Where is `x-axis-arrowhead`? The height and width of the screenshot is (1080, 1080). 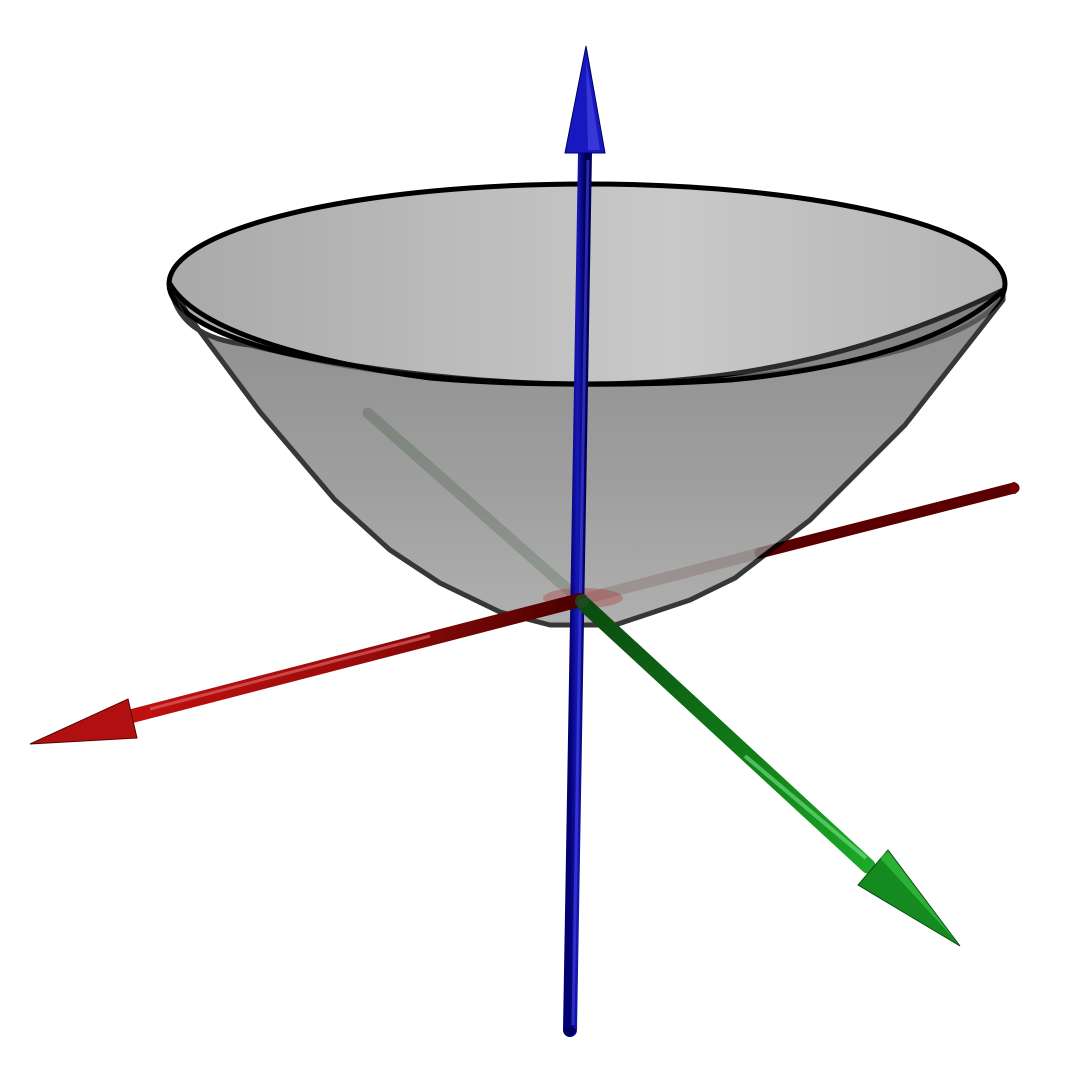 x-axis-arrowhead is located at coordinates (83, 721).